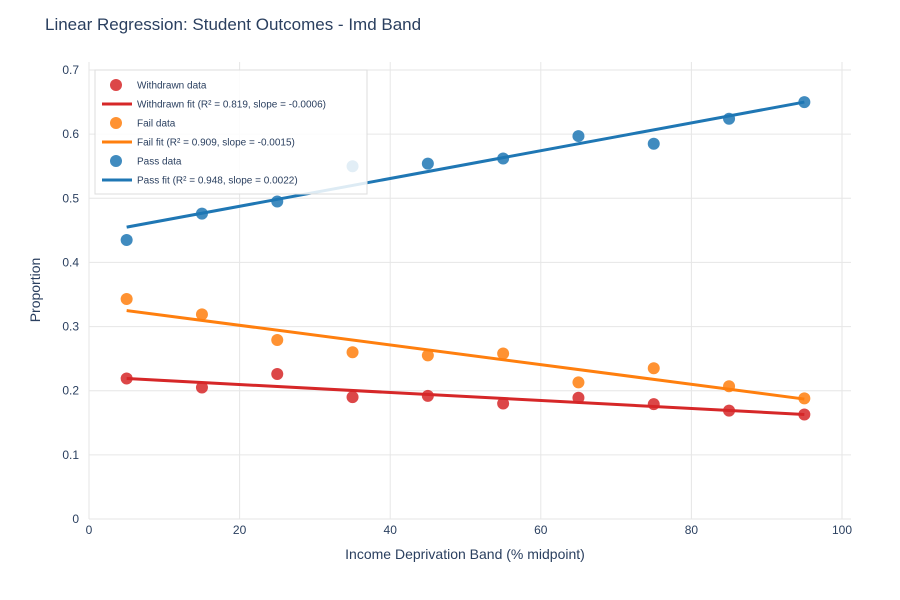 The height and width of the screenshot is (600, 900). Describe the element at coordinates (465, 355) in the screenshot. I see `fail-fit-line` at that location.